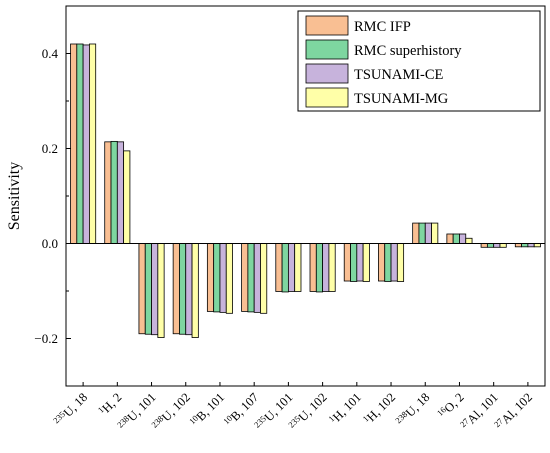  I want to click on nuclide-reaction-text: H, 101, so click(347, 407).